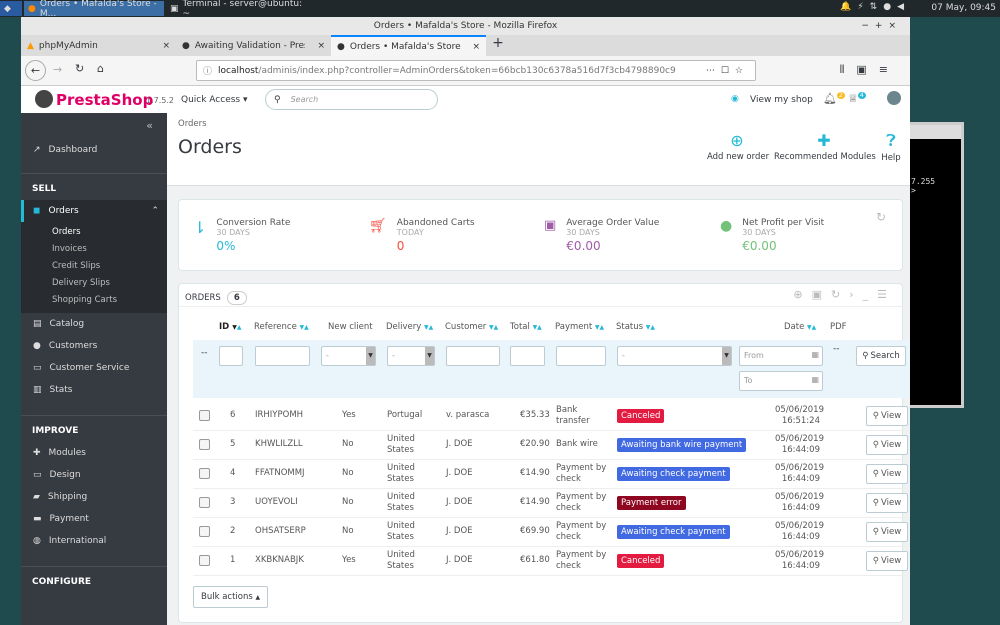  Describe the element at coordinates (281, 327) in the screenshot. I see `col-reference: Reference ▼▲` at that location.